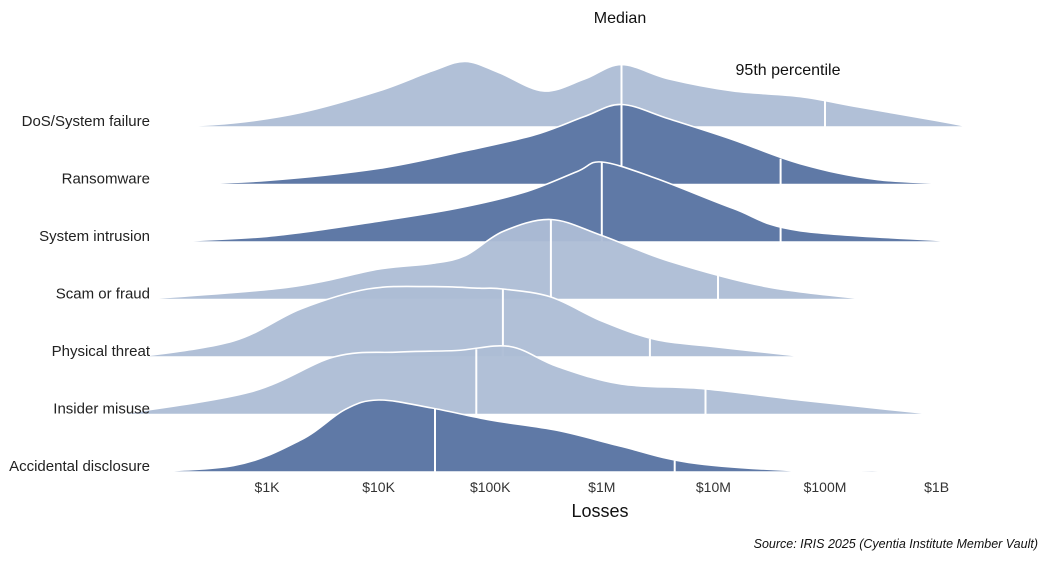  What do you see at coordinates (788, 70) in the screenshot?
I see `p95-annotation: 95th percentile` at bounding box center [788, 70].